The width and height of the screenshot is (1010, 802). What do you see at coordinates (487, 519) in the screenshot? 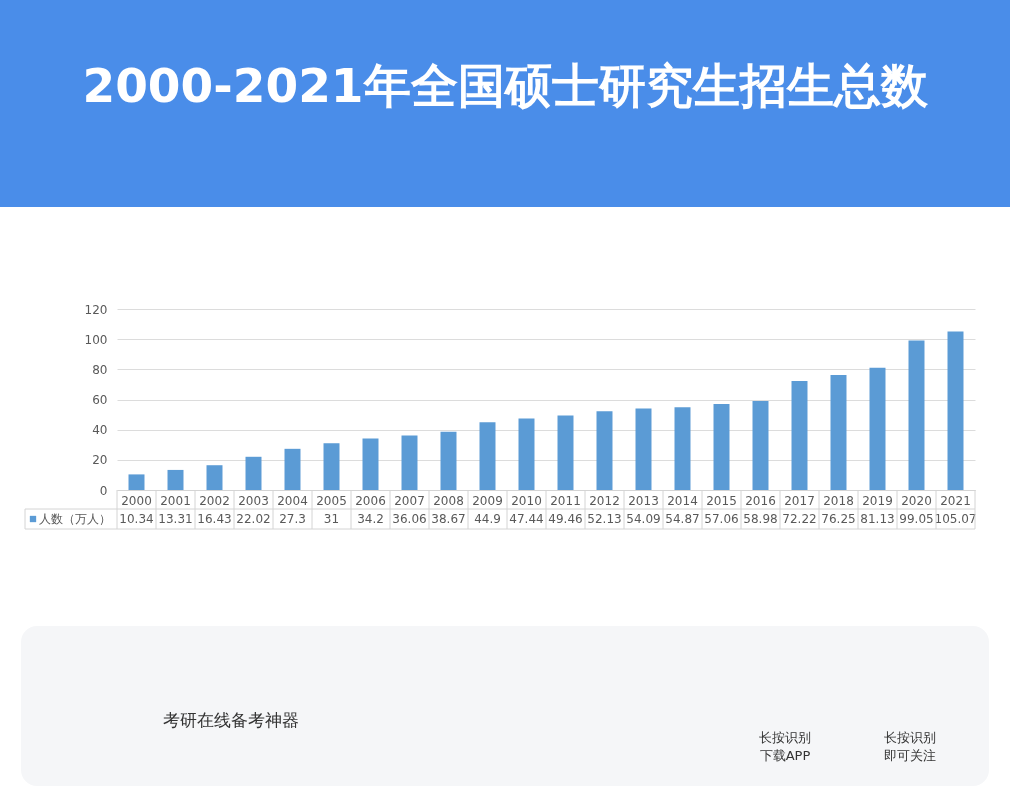
I see `data-label: 44.9` at bounding box center [487, 519].